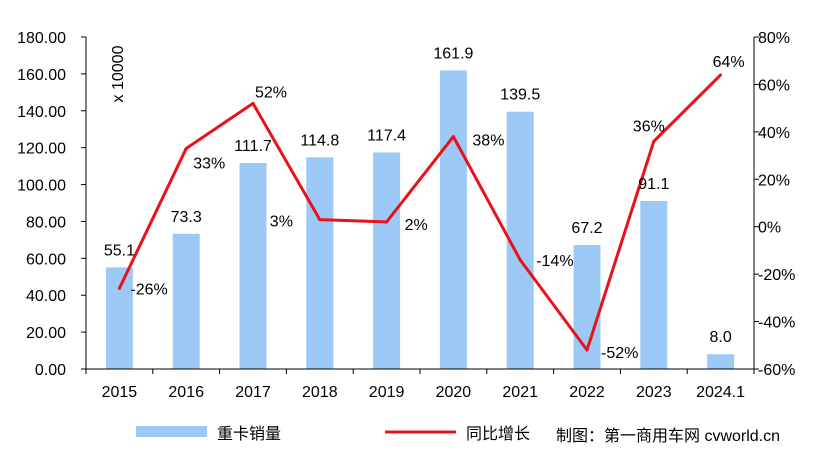  Describe the element at coordinates (249, 434) in the screenshot. I see `legend-bar-label: 重卡销量` at that location.